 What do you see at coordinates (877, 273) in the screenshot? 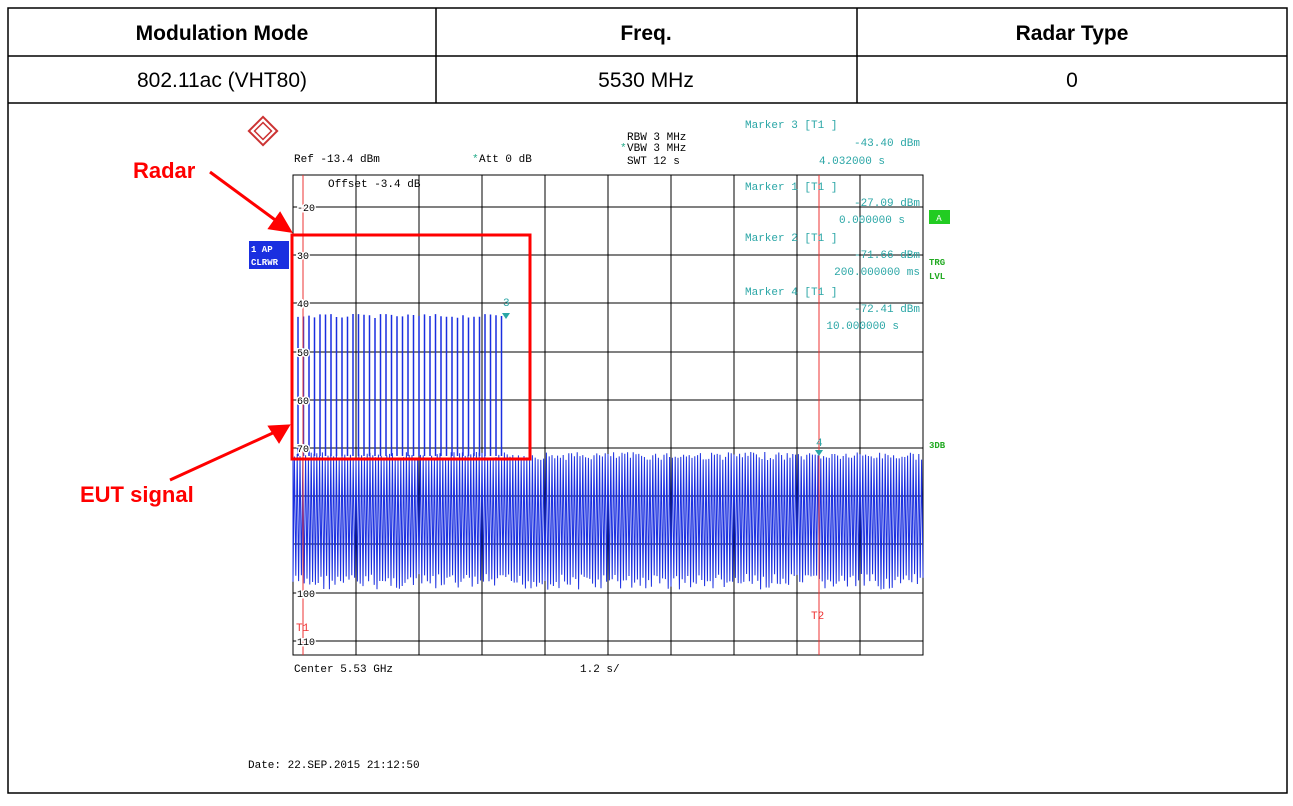
I see `marker-time: 200.000000 ms` at bounding box center [877, 273].